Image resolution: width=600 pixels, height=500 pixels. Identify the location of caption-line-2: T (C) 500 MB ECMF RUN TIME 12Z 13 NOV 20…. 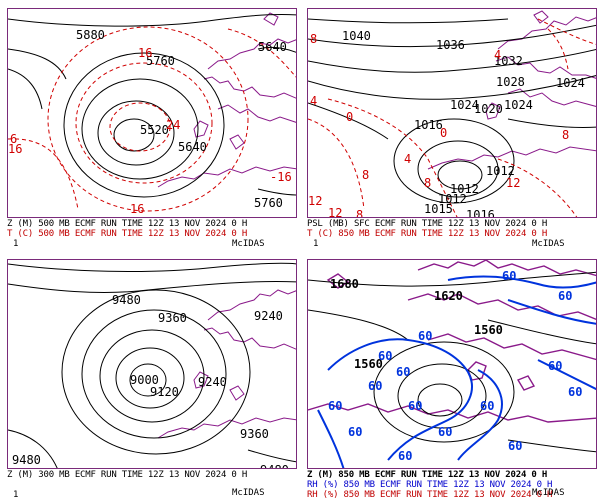
(127, 234).